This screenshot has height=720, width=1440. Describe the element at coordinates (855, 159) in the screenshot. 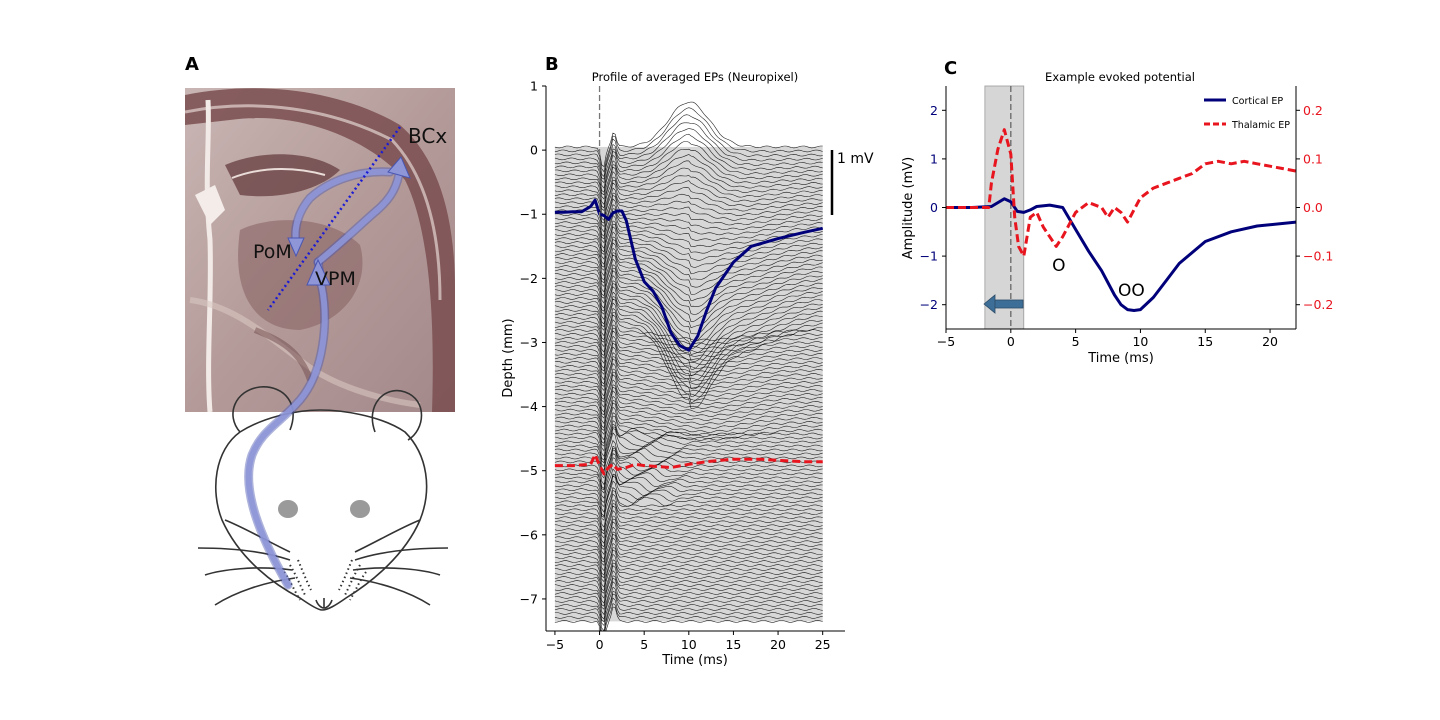

I see `scale-bar-label: 1 mV` at that location.